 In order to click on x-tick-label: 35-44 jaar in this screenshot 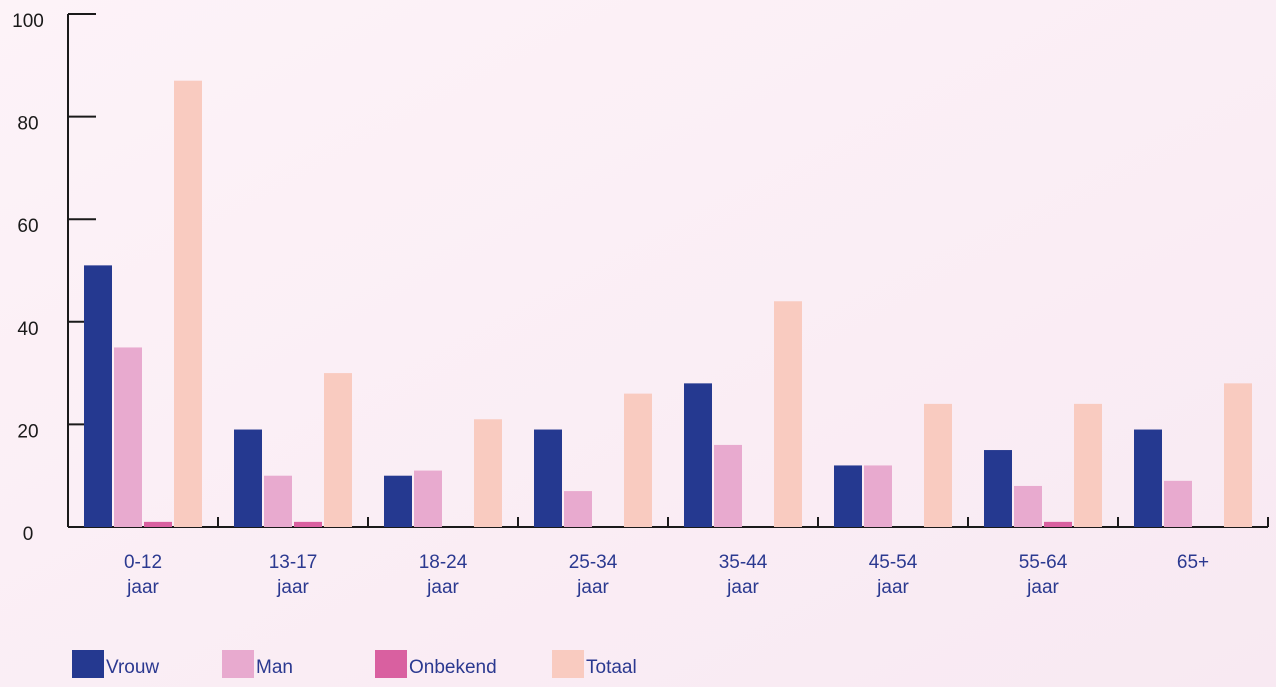, I will do `click(743, 575)`.